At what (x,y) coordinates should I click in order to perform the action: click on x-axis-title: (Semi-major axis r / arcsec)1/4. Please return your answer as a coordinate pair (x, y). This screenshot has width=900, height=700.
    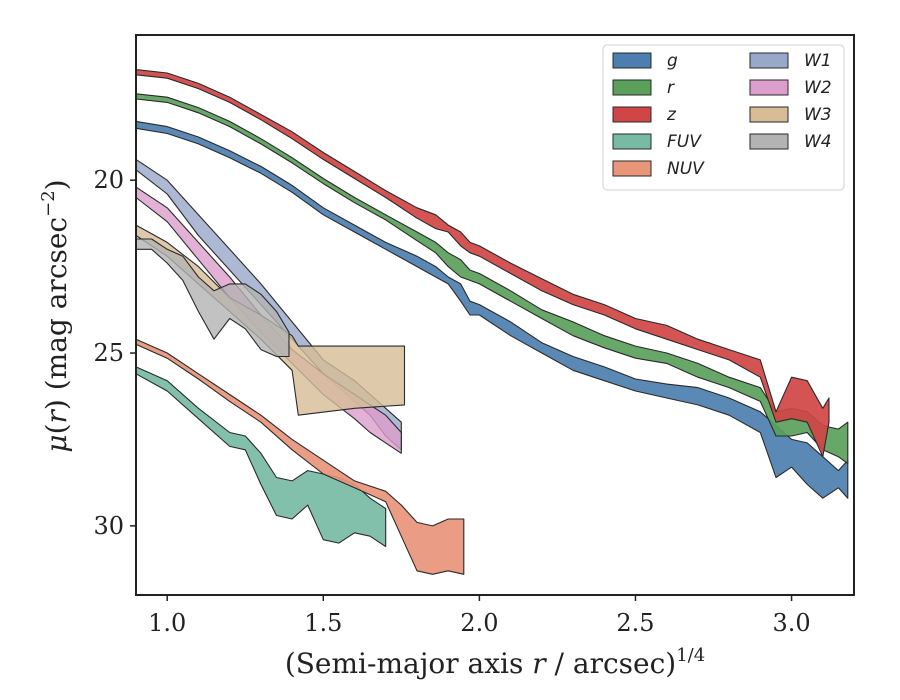
    Looking at the image, I should click on (495, 662).